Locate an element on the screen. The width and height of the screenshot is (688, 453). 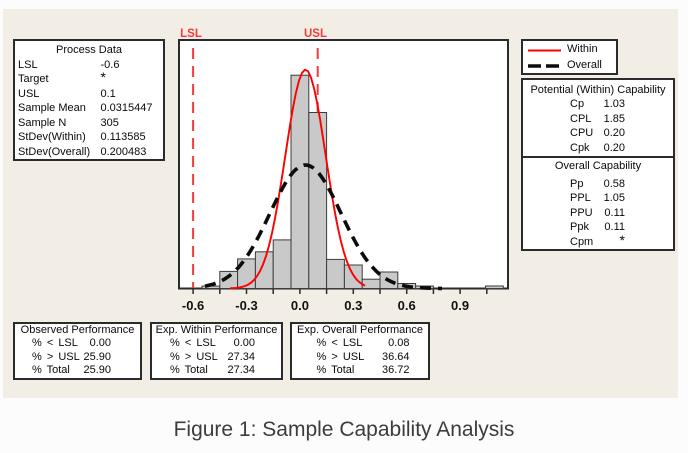
svg-text: 0.0 is located at coordinates (300, 305).